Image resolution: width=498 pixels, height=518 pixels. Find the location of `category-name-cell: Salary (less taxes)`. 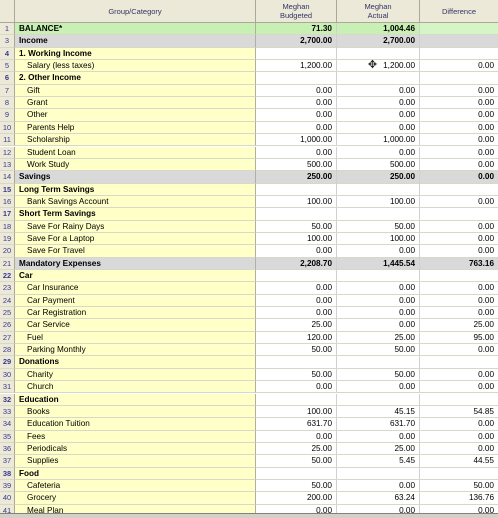

category-name-cell: Salary (less taxes) is located at coordinates (135, 66).